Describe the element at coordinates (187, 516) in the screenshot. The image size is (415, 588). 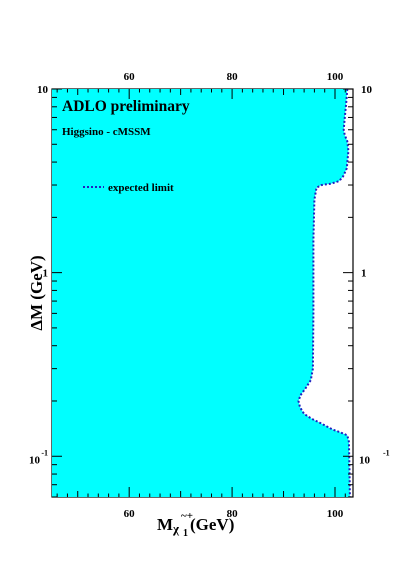
I see `x-axis-label-sup: ~+` at that location.